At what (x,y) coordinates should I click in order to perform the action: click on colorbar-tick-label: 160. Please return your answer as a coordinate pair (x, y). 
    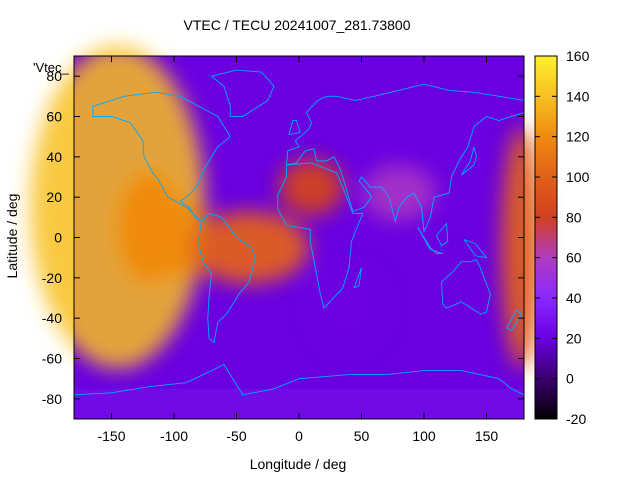
    Looking at the image, I should click on (578, 56).